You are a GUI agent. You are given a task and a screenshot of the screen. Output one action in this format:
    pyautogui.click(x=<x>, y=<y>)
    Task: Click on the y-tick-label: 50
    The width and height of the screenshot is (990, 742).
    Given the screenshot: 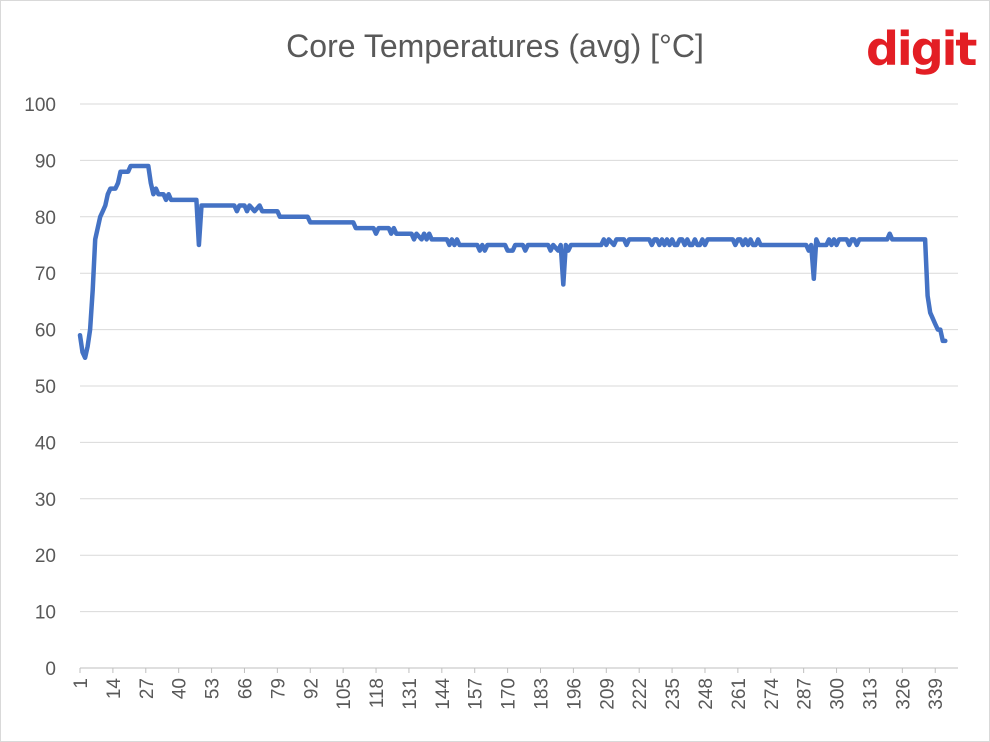 What is the action you would take?
    pyautogui.click(x=45, y=387)
    